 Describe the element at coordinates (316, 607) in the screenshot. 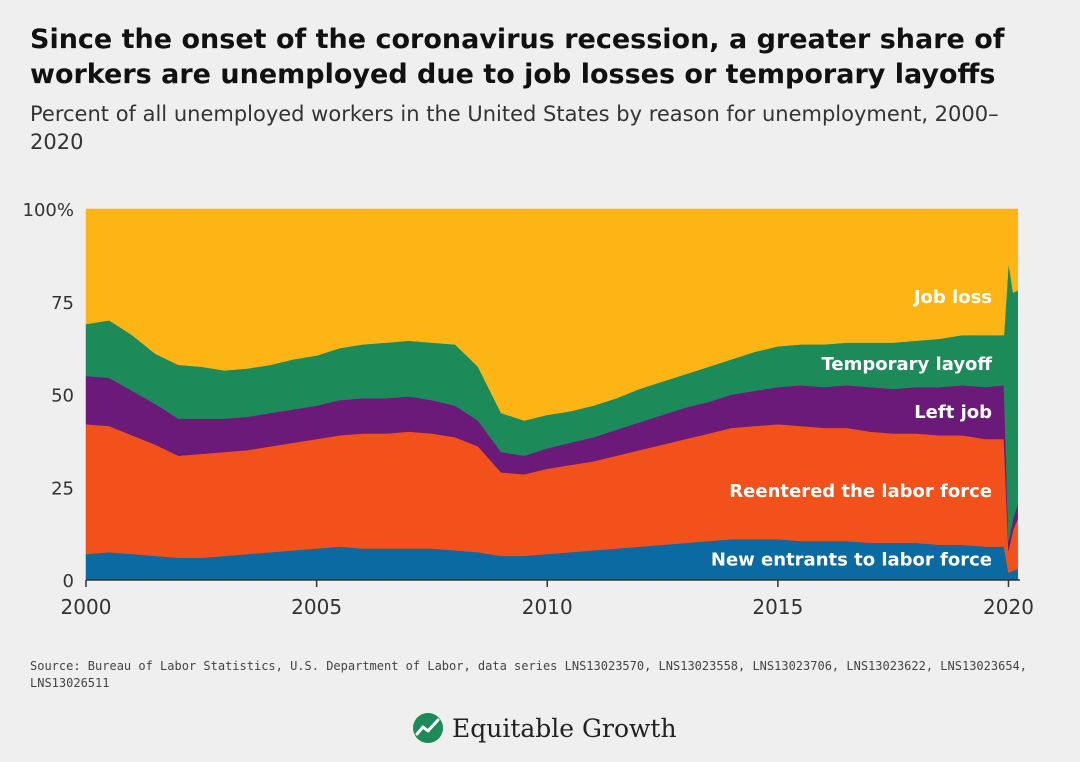

I see `x-tick-label: 2005` at that location.